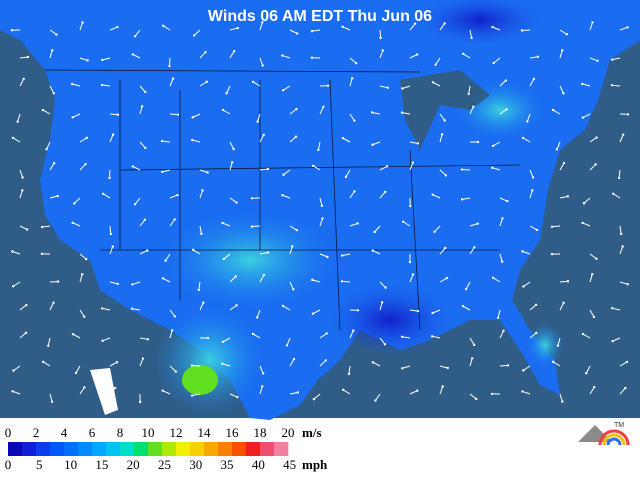 This screenshot has height=480, width=640. What do you see at coordinates (195, 464) in the screenshot?
I see `mph-tick-label: 30` at bounding box center [195, 464].